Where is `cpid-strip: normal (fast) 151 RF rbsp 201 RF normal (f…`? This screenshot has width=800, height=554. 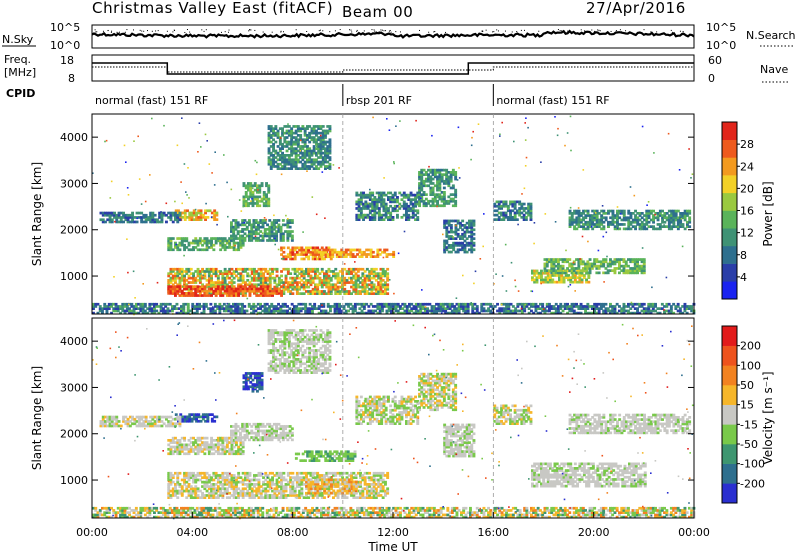
cpid-strip: normal (fast) 151 RF rbsp 201 RF normal (f… is located at coordinates (352, 95).